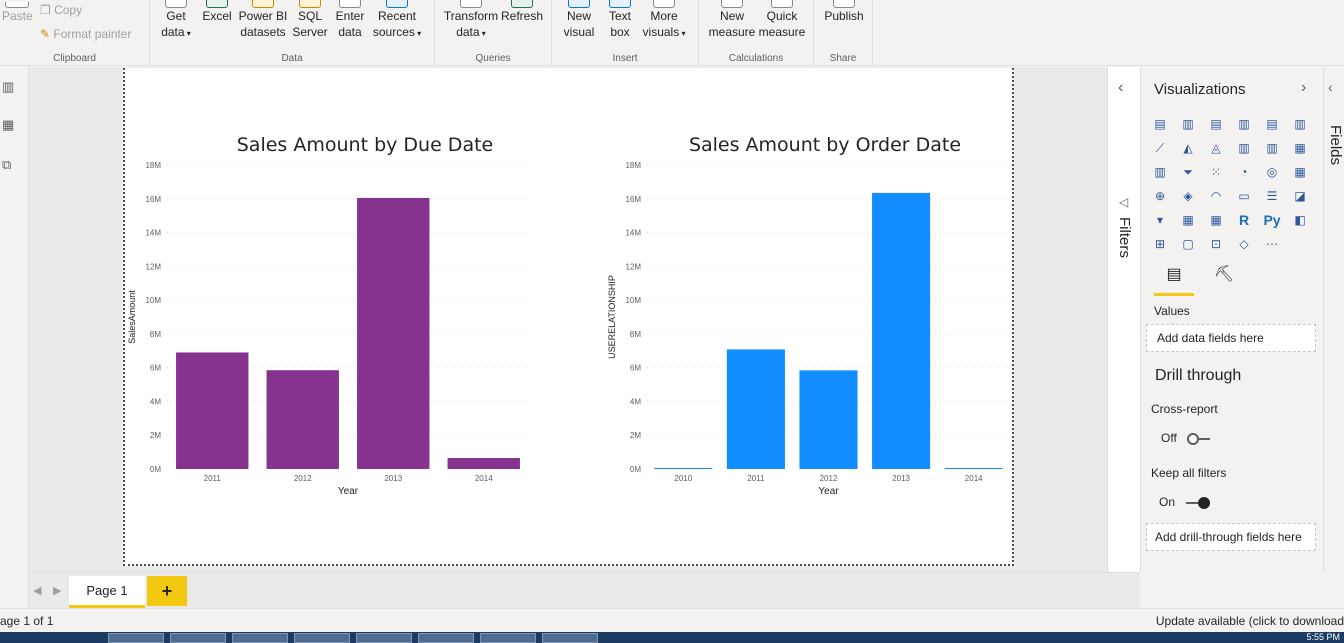 This screenshot has width=1344, height=643. What do you see at coordinates (365, 145) in the screenshot?
I see `chart-title: Sales Amount by Due Date` at bounding box center [365, 145].